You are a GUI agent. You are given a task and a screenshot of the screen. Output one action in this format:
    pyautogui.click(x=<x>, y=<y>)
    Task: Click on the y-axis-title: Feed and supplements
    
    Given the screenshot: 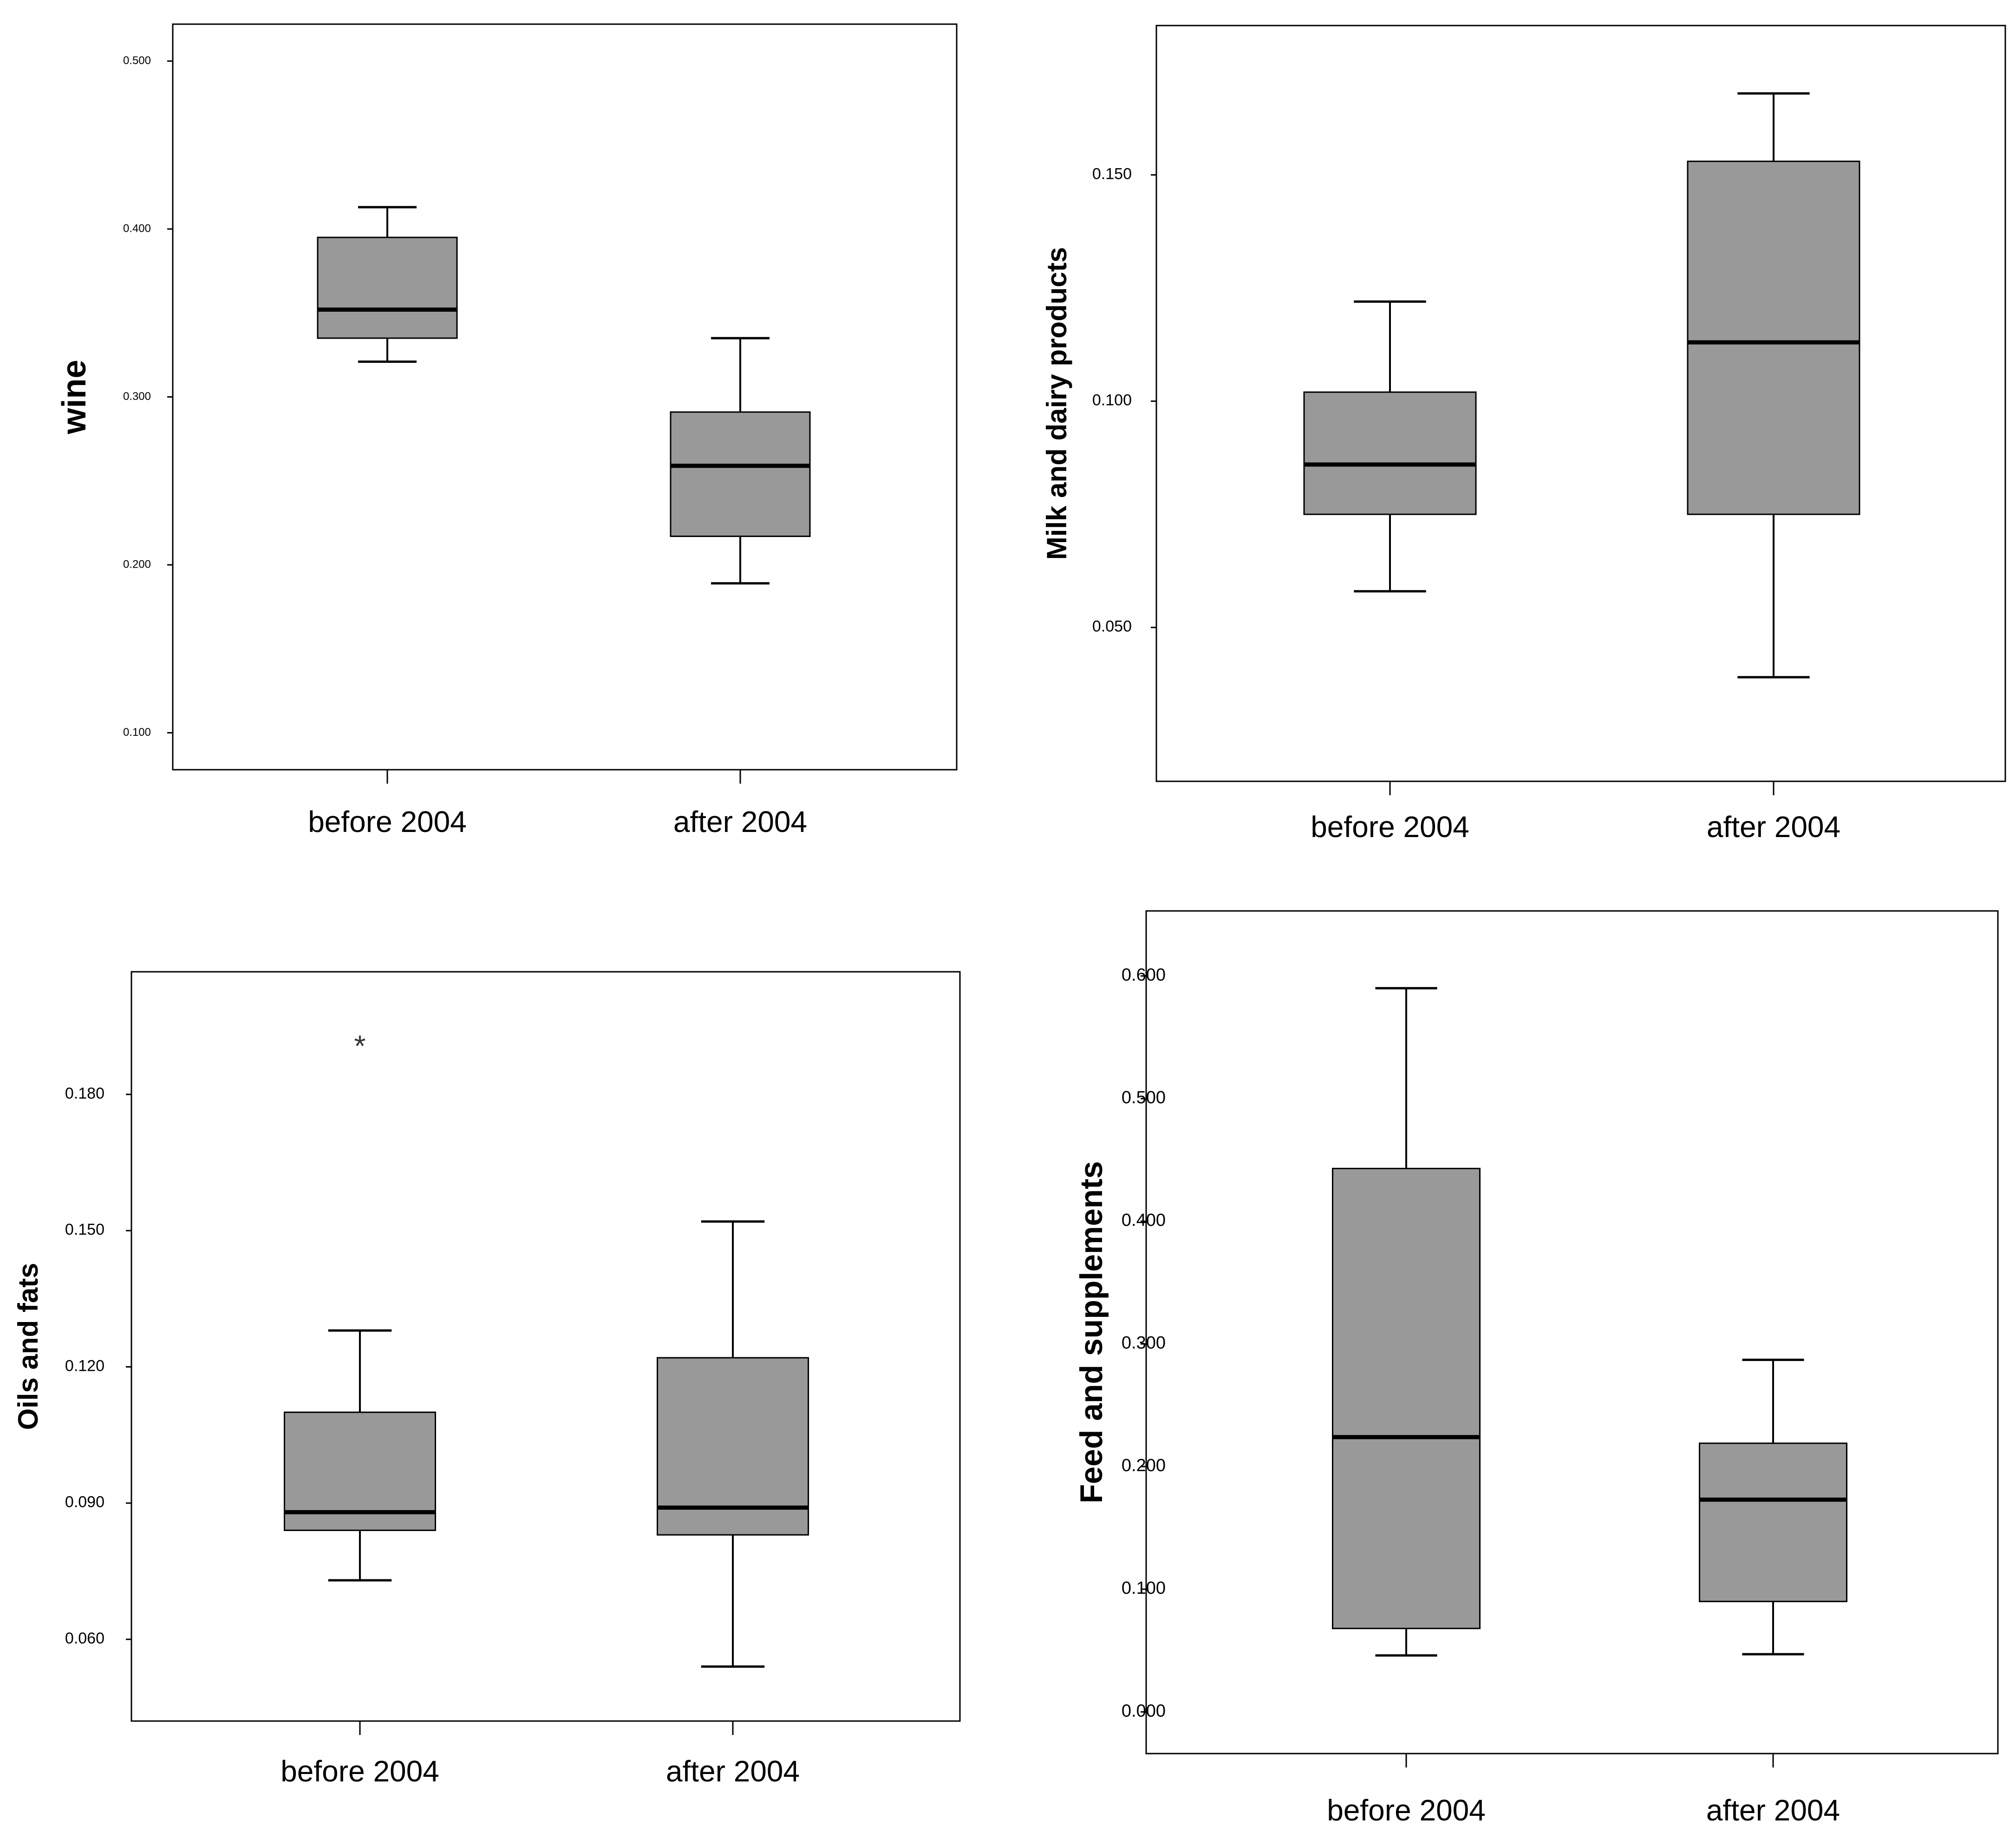 What is the action you would take?
    pyautogui.click(x=1091, y=1332)
    